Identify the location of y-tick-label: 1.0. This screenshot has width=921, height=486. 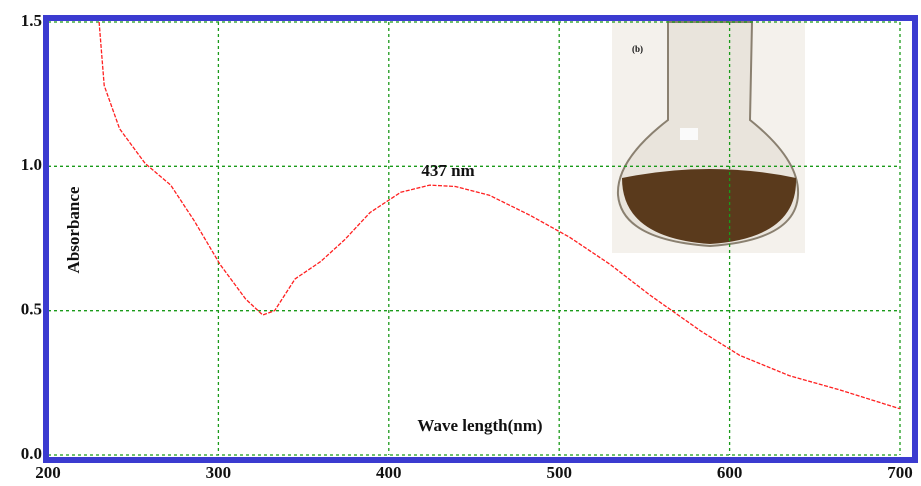
(31, 164).